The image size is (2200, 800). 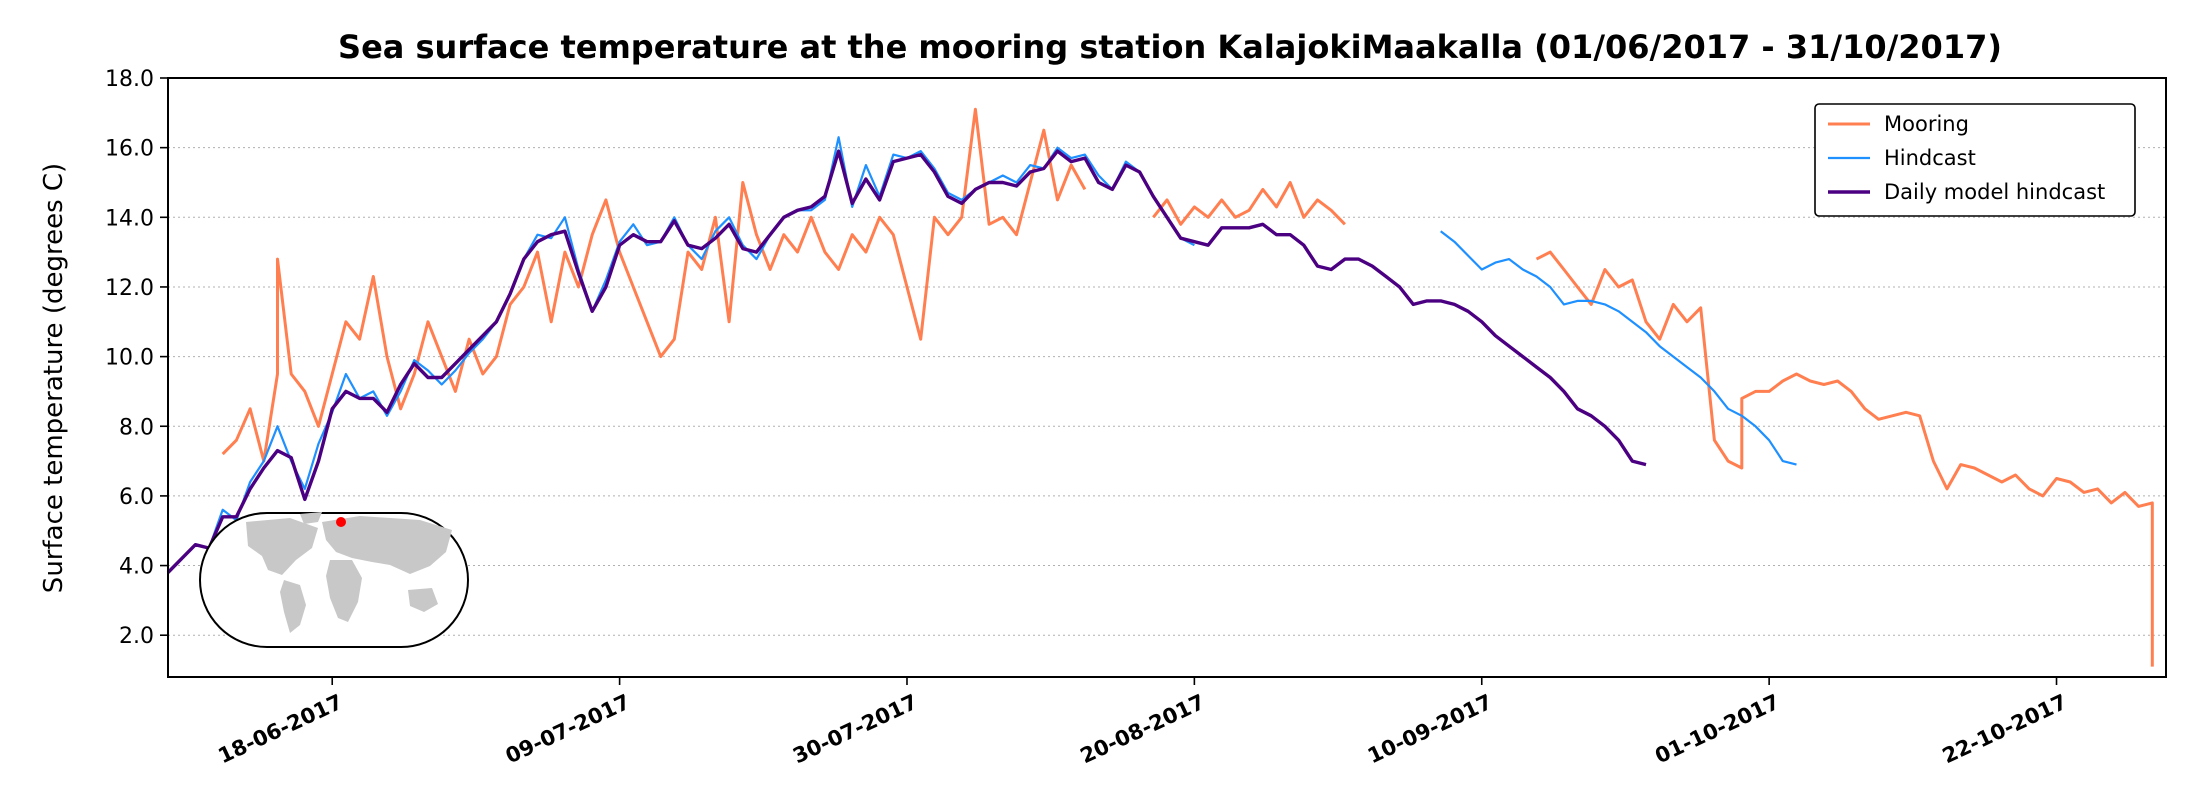 What do you see at coordinates (129, 79) in the screenshot?
I see `y-tick-label: 18.0` at bounding box center [129, 79].